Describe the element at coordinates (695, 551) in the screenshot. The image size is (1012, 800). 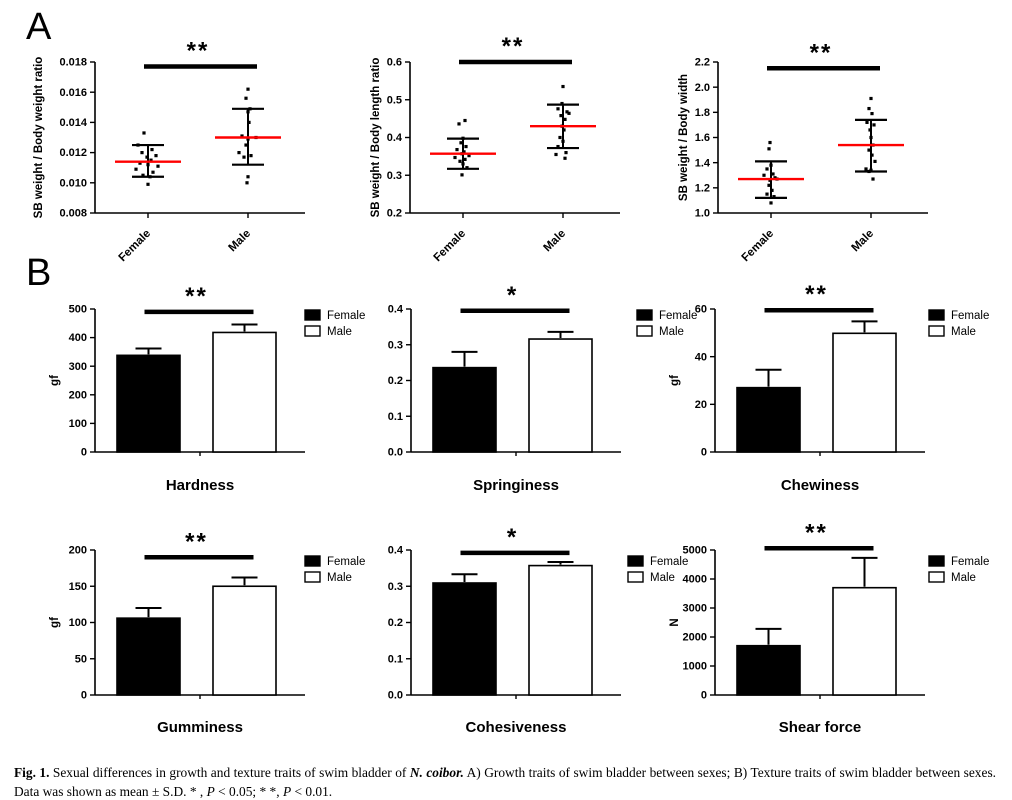
I see `y-tick-label: 5000` at that location.